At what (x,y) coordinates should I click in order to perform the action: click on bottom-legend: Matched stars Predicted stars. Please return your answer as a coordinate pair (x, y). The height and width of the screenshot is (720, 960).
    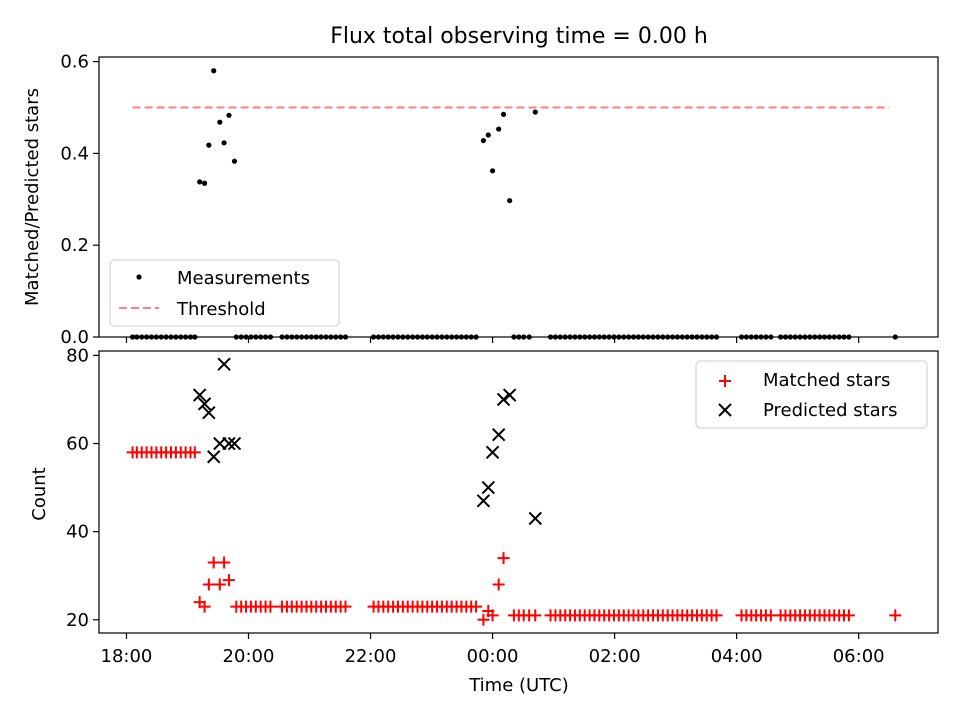
    Looking at the image, I should click on (811, 394).